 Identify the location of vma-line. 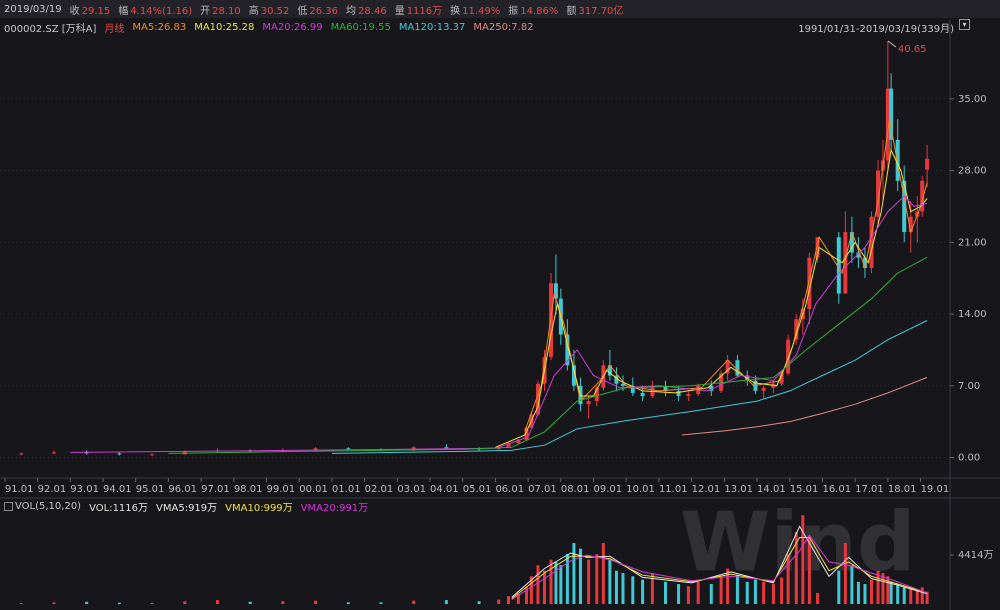
(719, 561).